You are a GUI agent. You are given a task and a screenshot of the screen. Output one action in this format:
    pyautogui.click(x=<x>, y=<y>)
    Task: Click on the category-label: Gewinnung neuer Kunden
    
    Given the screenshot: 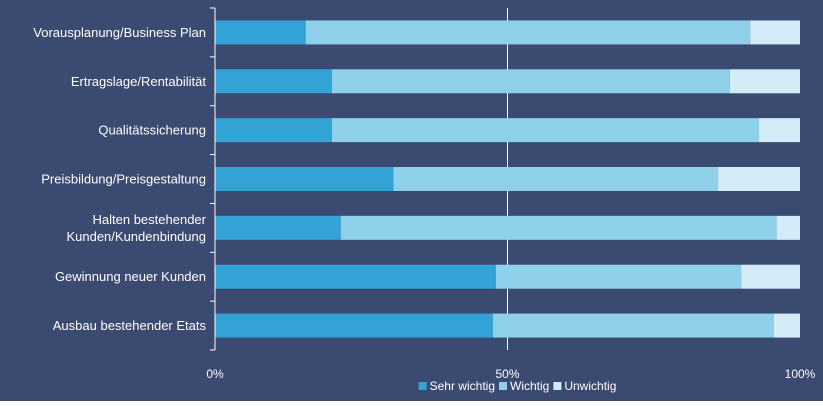 What is the action you would take?
    pyautogui.click(x=130, y=276)
    